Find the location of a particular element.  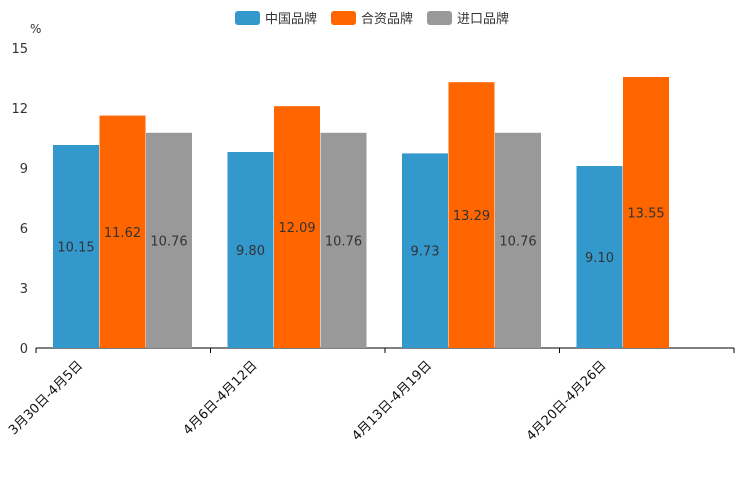

data-label: 9.10 is located at coordinates (599, 258).